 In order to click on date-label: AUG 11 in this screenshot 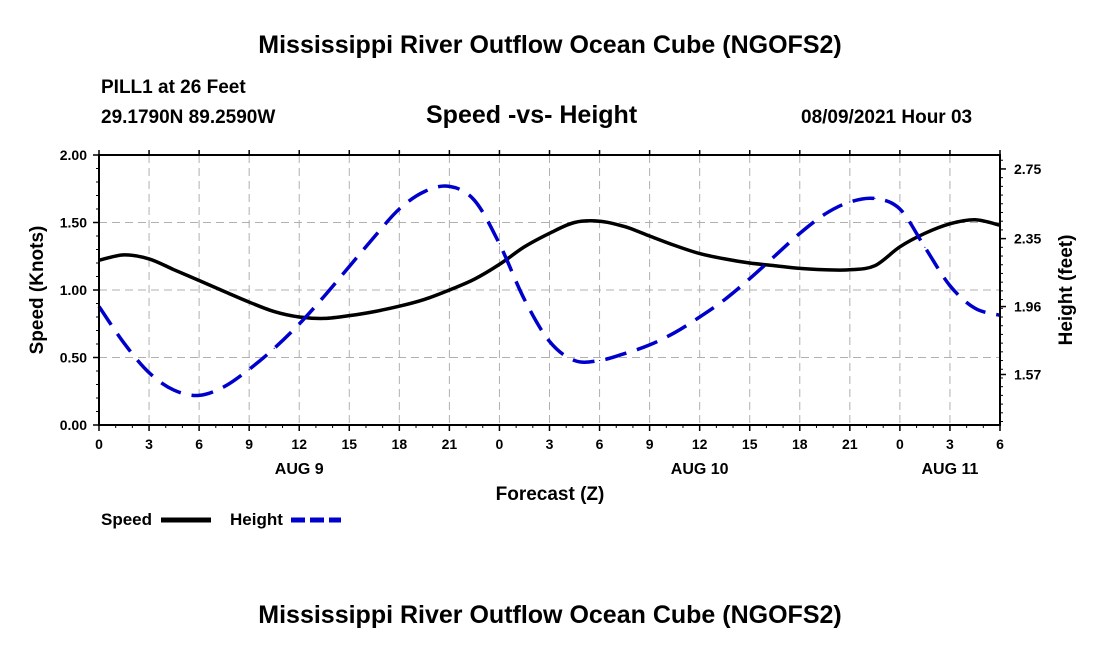, I will do `click(949, 469)`.